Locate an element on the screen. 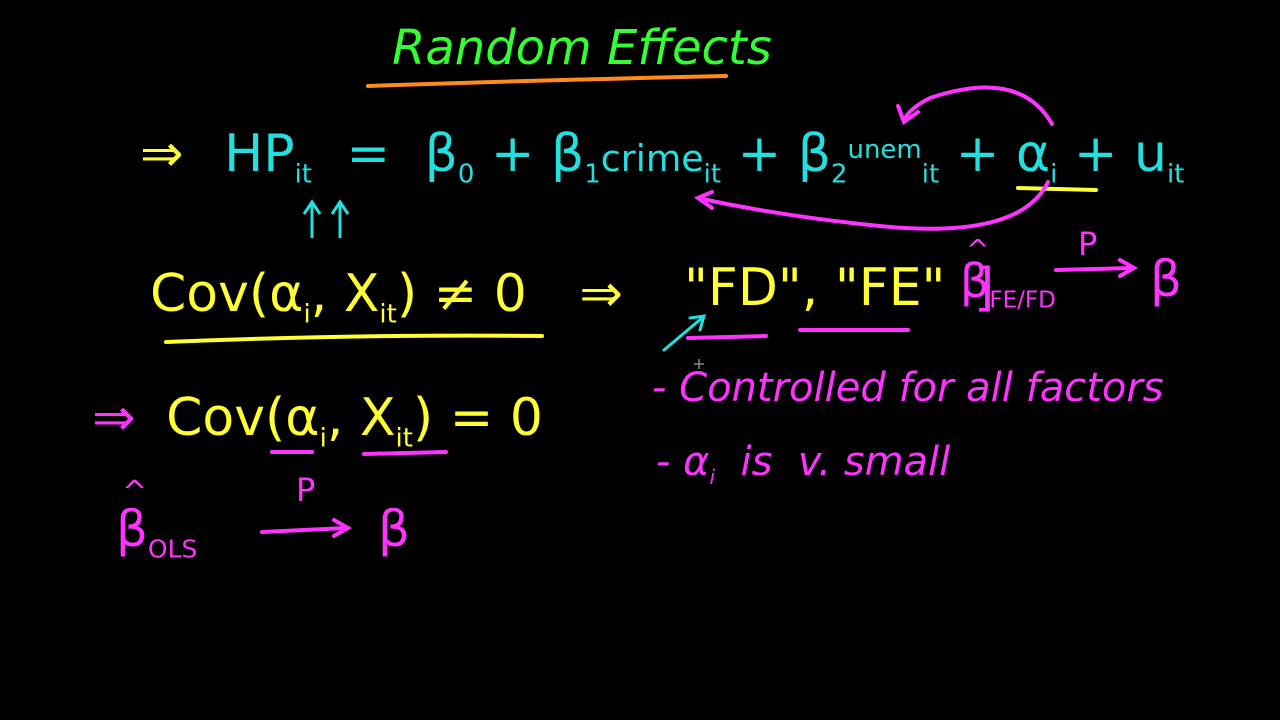  lhs-hp: HP is located at coordinates (259, 154).